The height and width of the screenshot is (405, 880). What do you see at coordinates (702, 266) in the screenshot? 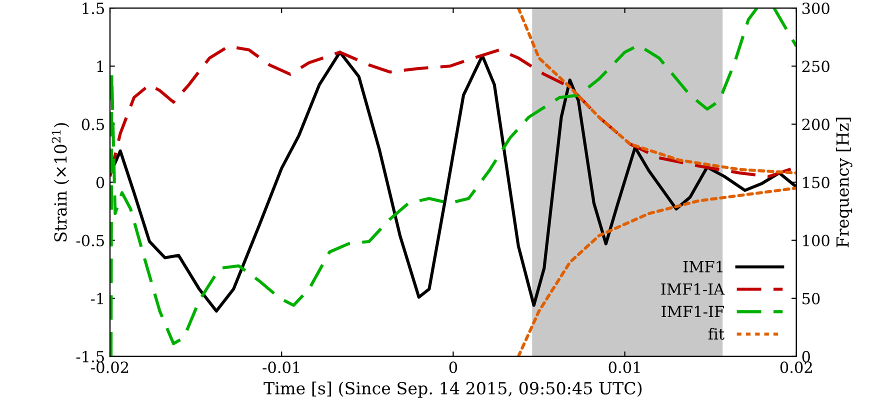
I see `legend-label: IMF1` at bounding box center [702, 266].